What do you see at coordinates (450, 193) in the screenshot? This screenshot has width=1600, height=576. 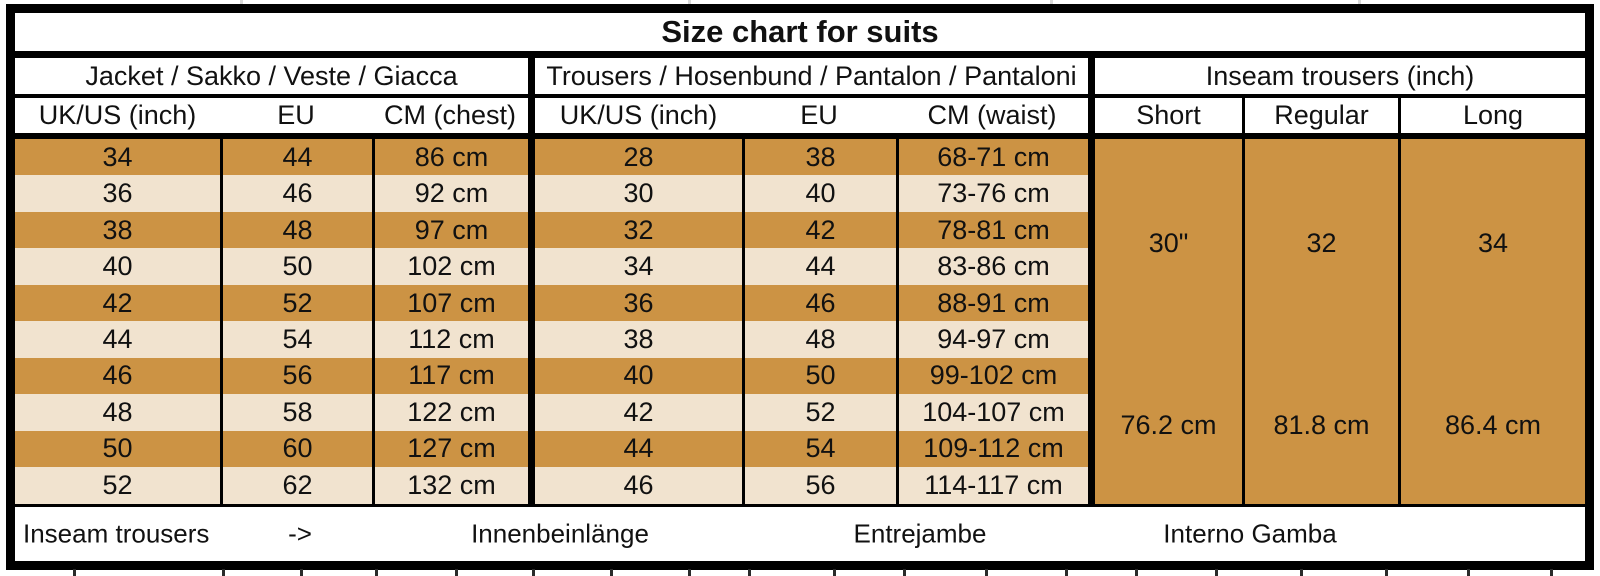 I see `table-cell: 92 cm` at bounding box center [450, 193].